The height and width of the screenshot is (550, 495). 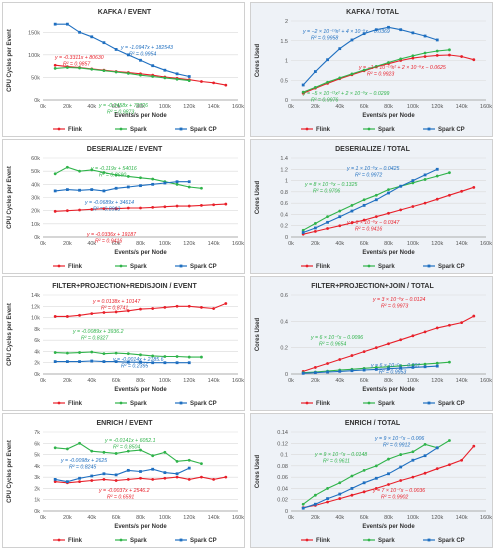 What do you see at coordinates (315, 381) in the screenshot?
I see `x-tick-label: 20k` at bounding box center [315, 381].